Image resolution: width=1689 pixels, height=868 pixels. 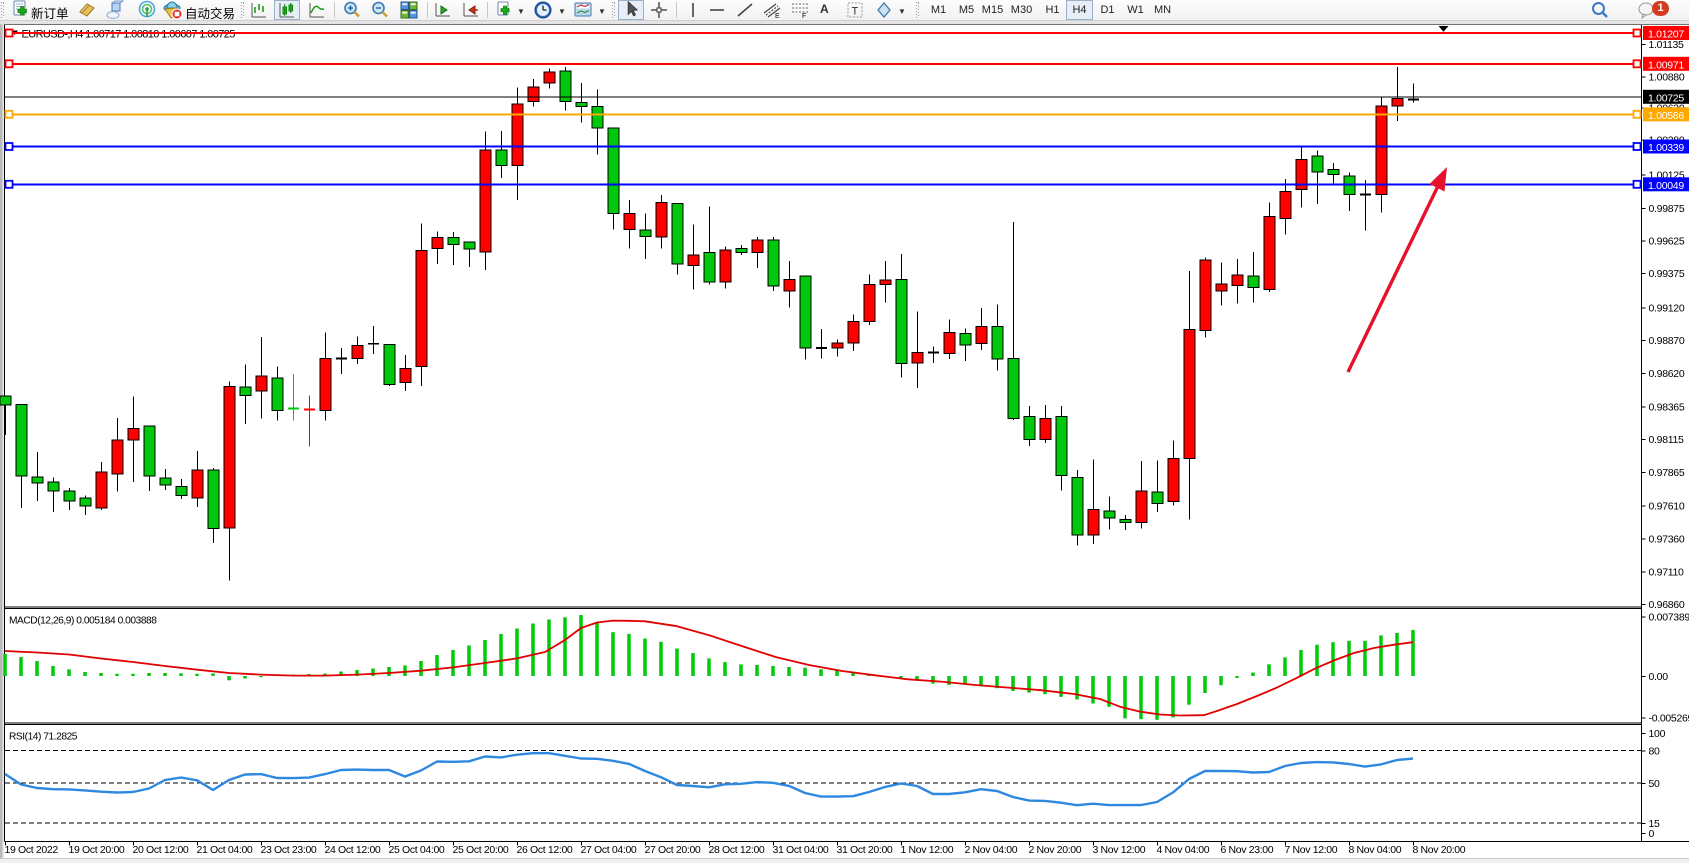 I want to click on svg-text: 27 Oct 04:00, so click(x=609, y=850).